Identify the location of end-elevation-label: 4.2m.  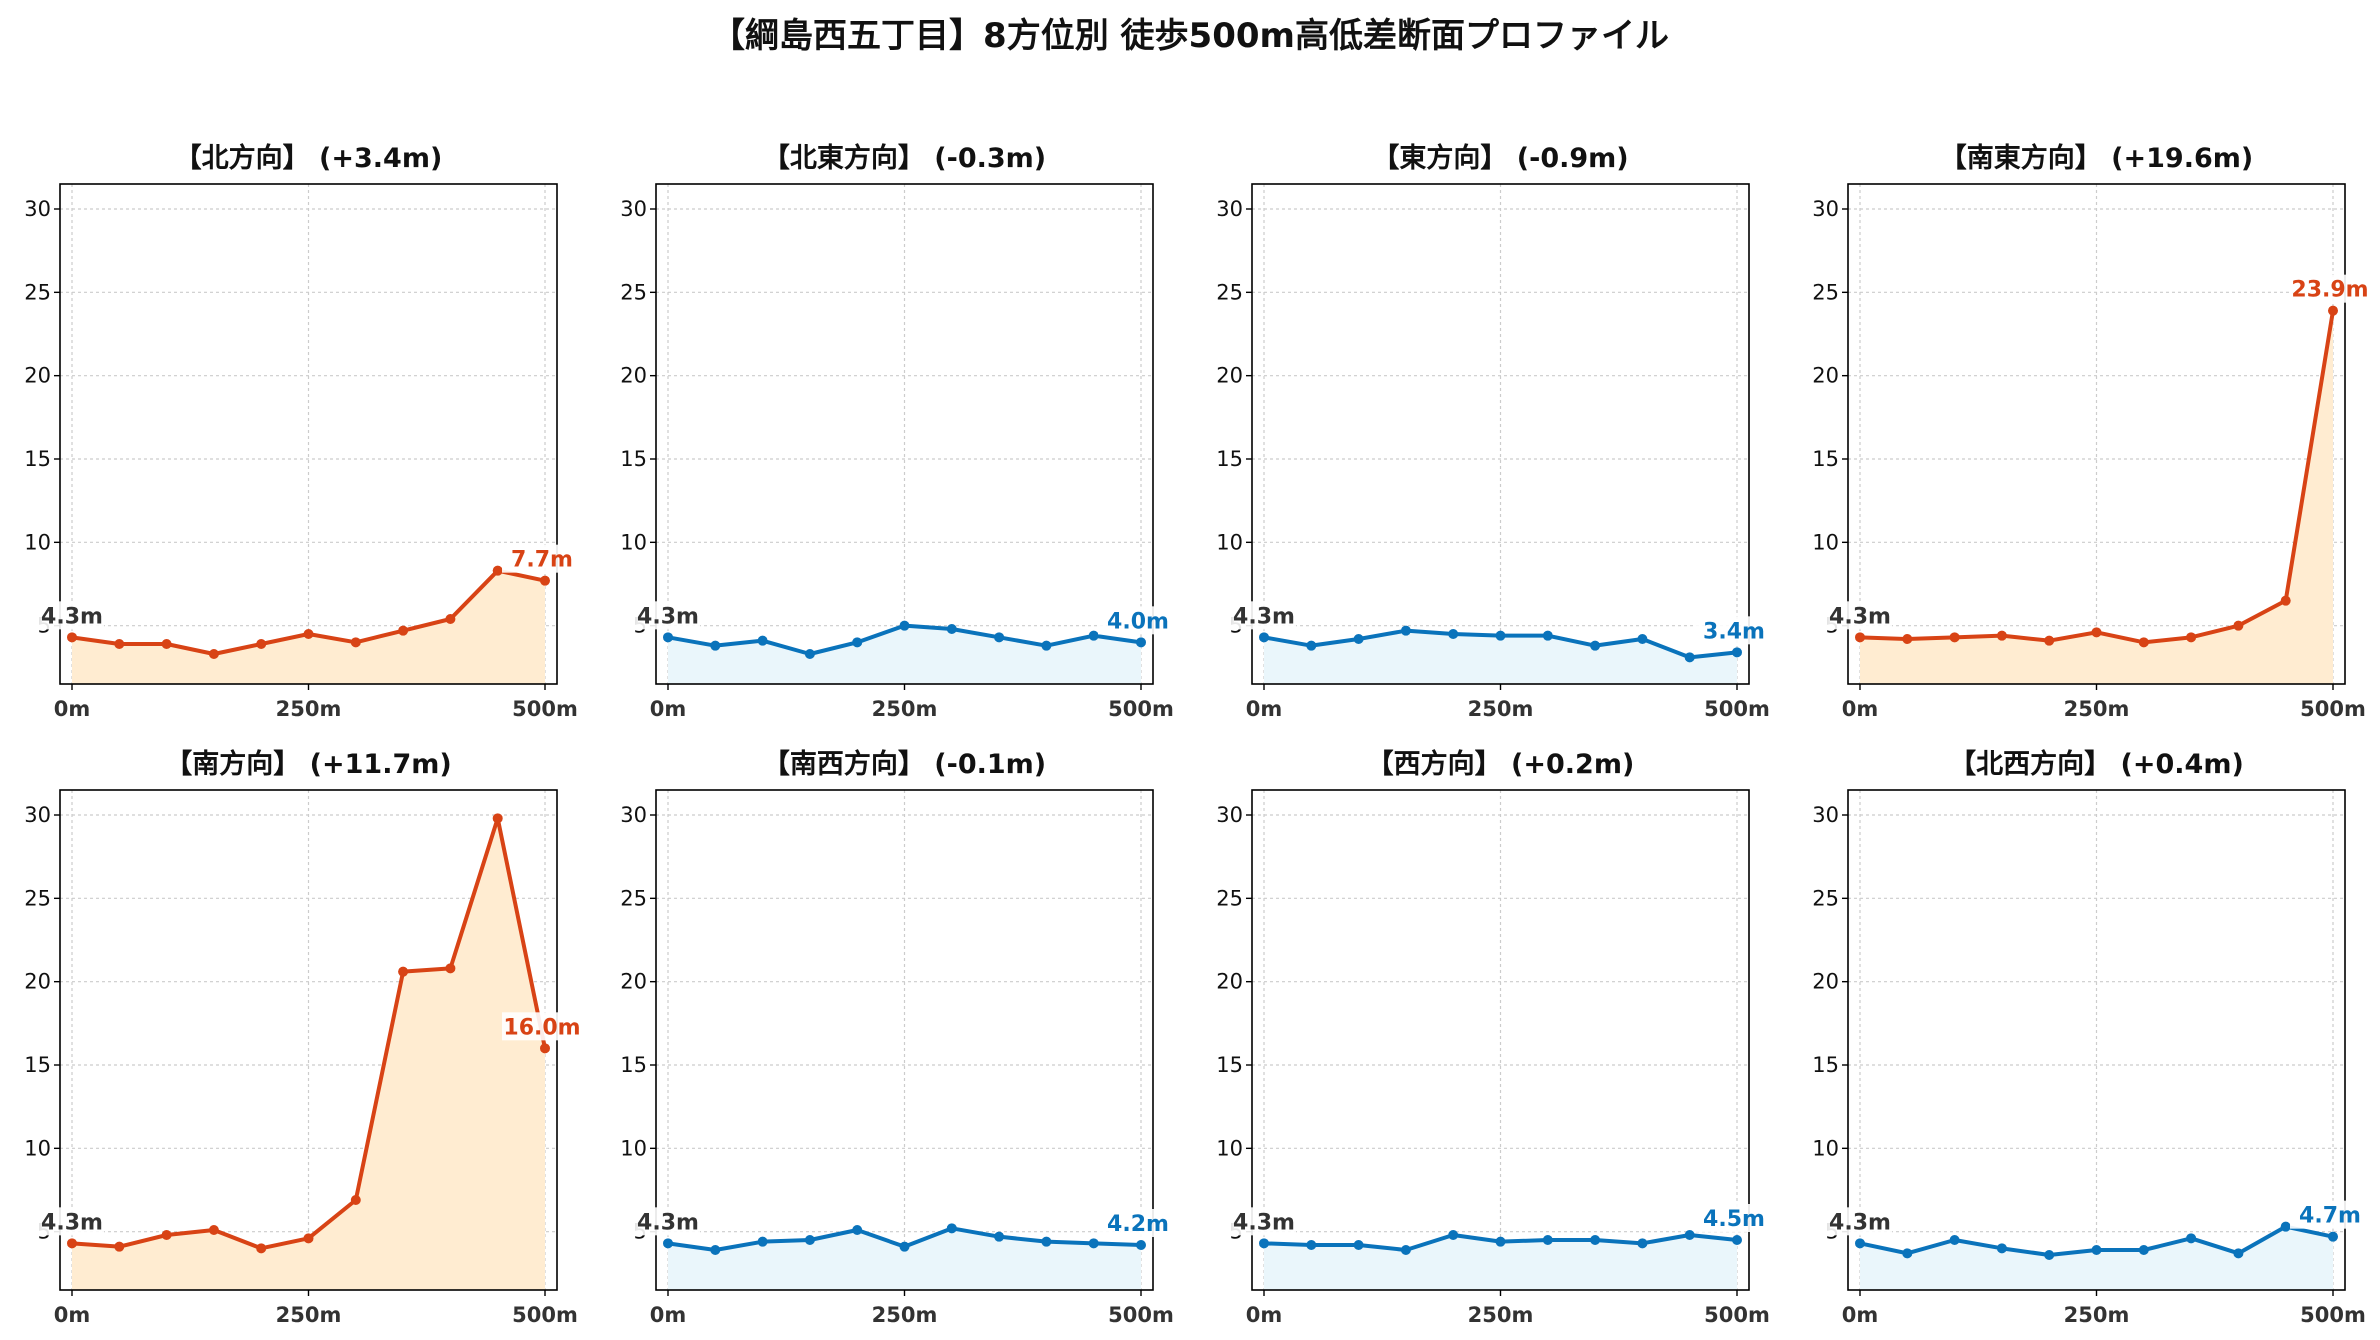
(1138, 1224).